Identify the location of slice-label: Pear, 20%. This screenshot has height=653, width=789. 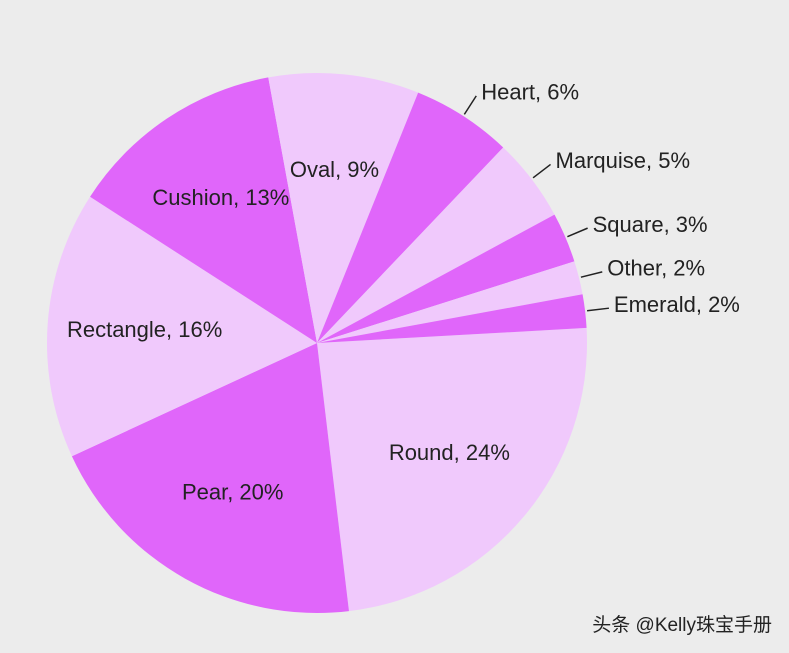
(233, 492).